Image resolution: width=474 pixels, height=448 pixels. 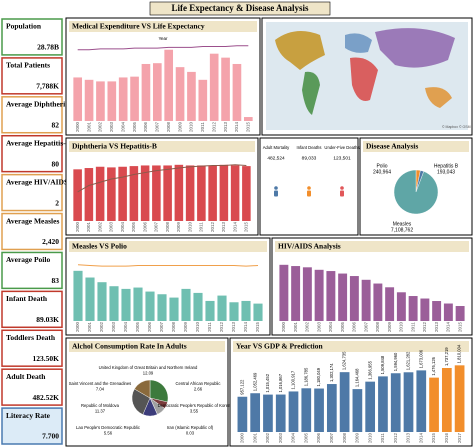 I want to click on slice-label: Polio, so click(x=381, y=166).